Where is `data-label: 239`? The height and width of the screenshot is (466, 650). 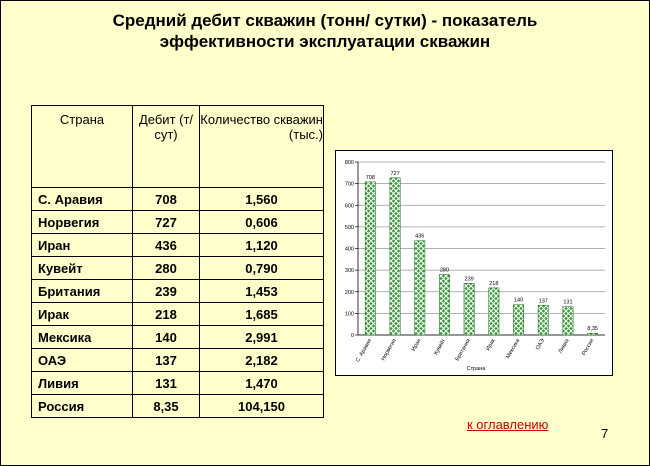
data-label: 239 is located at coordinates (469, 279).